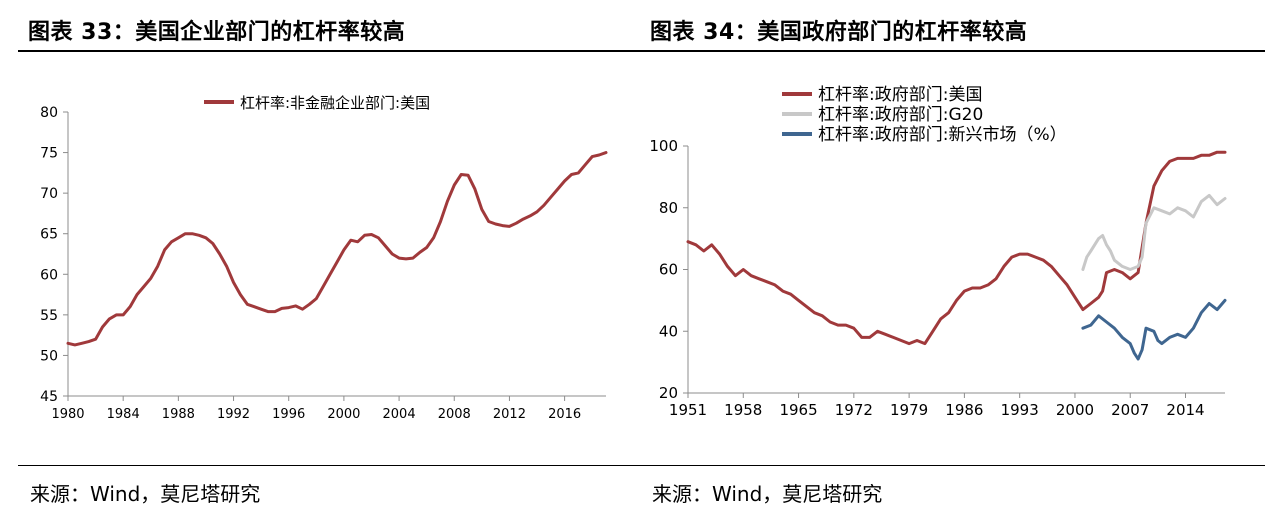 The height and width of the screenshot is (512, 1280). Describe the element at coordinates (900, 115) in the screenshot. I see `legend-label: 杠杆率:政府部门:G20` at that location.